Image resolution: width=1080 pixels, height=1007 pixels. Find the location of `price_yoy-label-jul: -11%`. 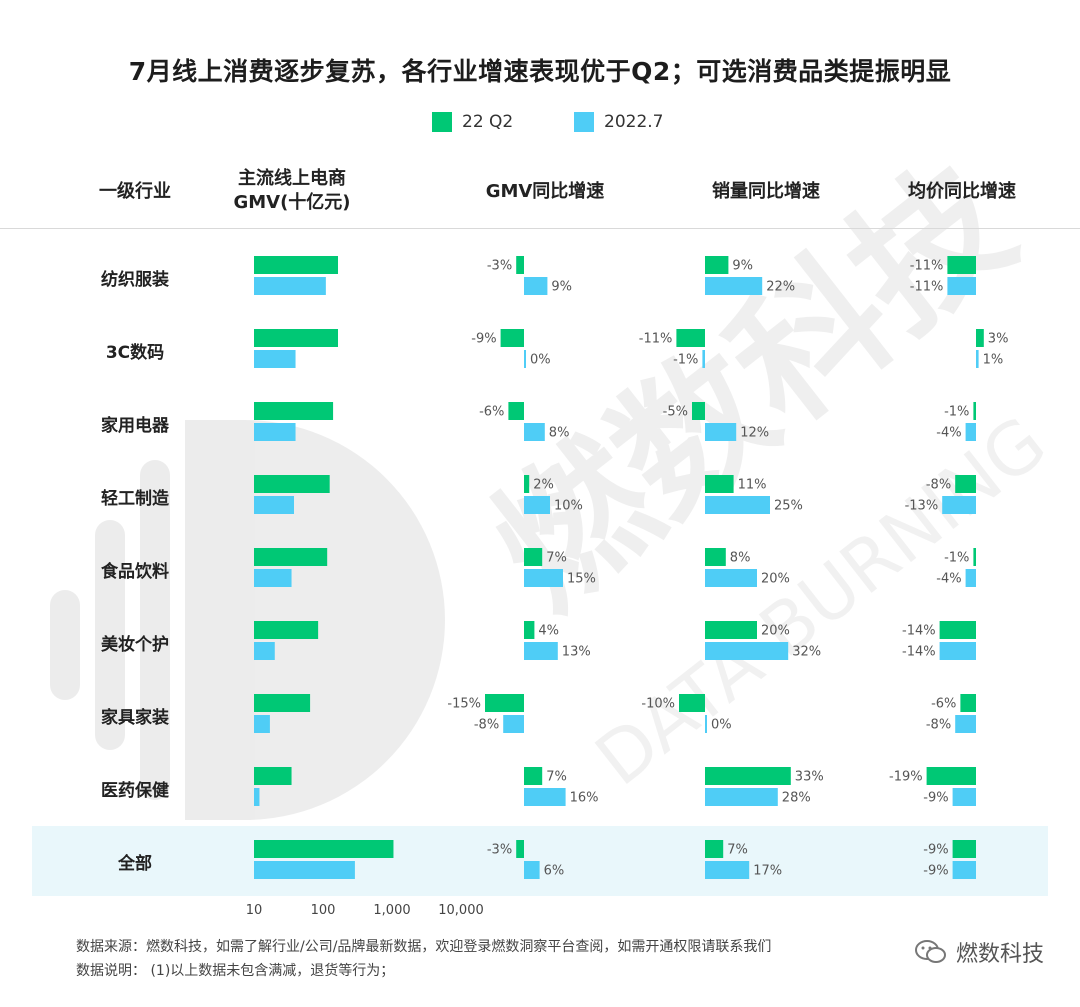

price_yoy-label-jul: -11% is located at coordinates (927, 287).